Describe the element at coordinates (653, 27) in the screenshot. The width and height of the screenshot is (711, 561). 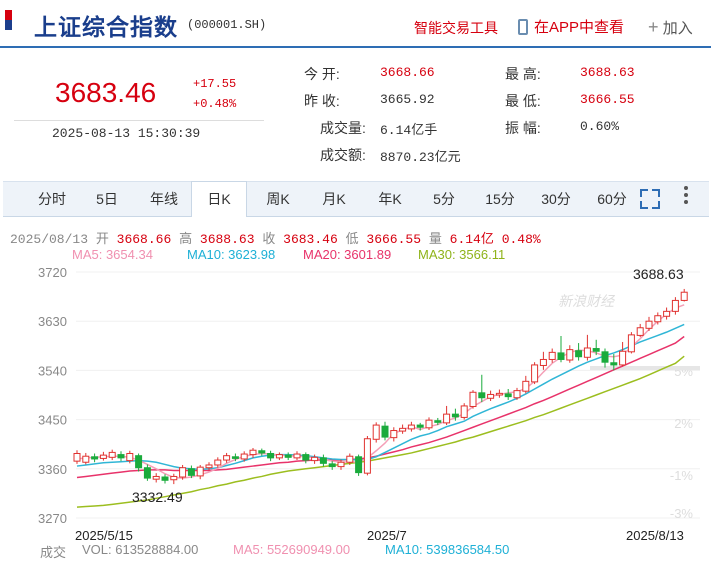
I see `plus-icon: +` at that location.